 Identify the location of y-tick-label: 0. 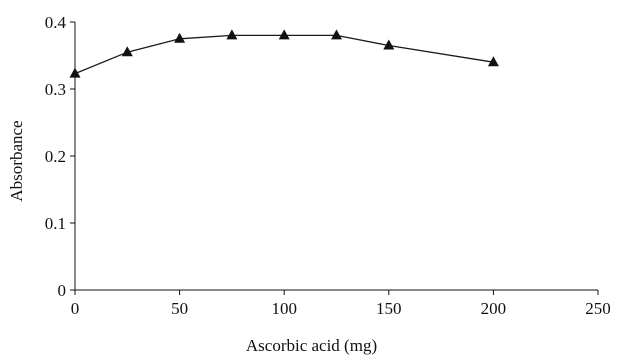
(62, 290).